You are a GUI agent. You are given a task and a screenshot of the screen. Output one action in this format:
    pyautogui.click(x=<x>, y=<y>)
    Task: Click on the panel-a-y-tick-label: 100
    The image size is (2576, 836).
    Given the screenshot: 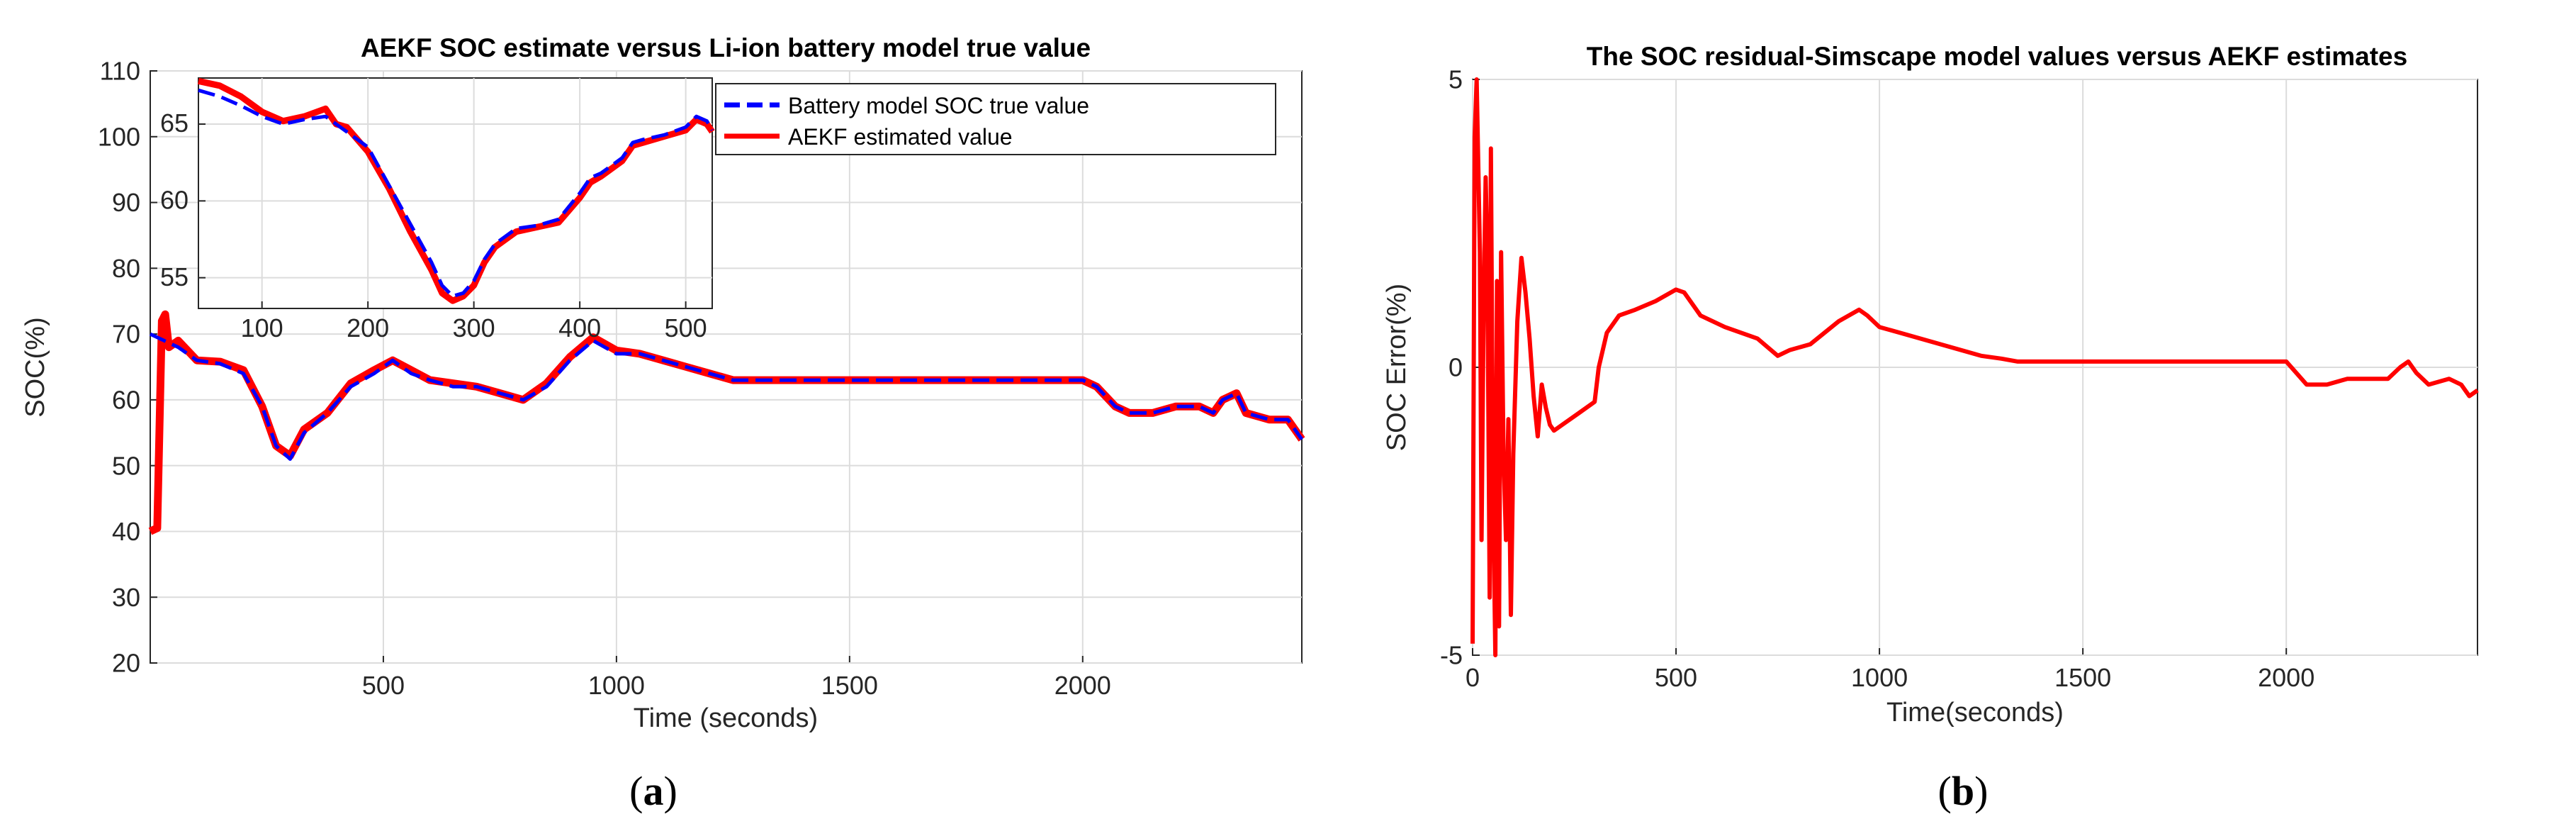 What is the action you would take?
    pyautogui.click(x=119, y=136)
    